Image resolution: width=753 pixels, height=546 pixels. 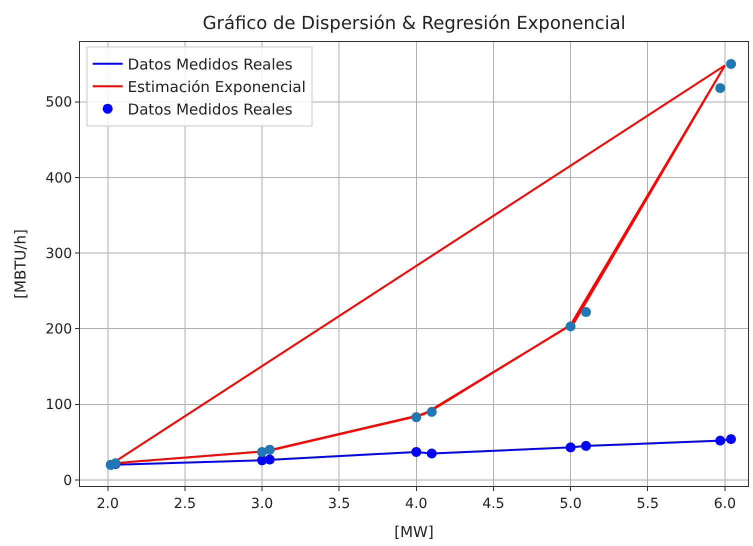 I want to click on y-tick-label: 300, so click(x=58, y=254).